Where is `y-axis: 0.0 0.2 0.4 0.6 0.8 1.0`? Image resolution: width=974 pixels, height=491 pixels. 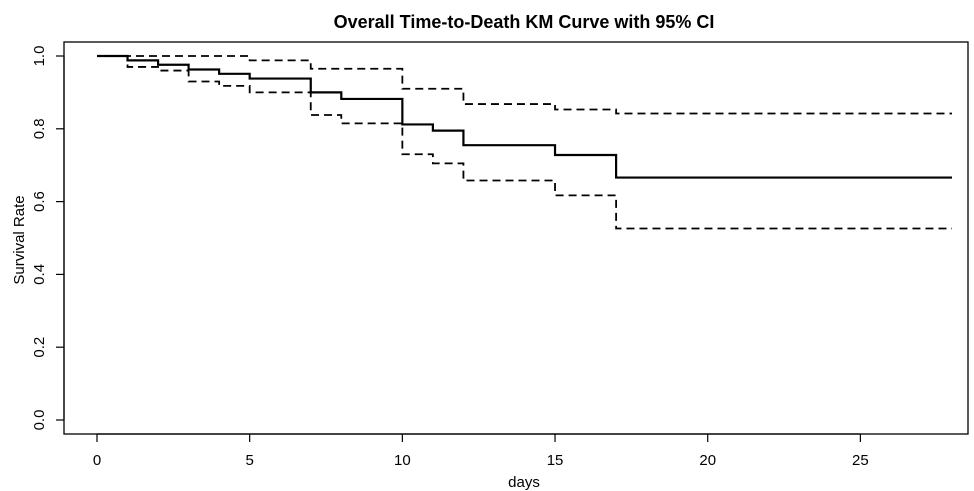
y-axis: 0.0 0.2 0.4 0.6 0.8 1.0 is located at coordinates (48, 238).